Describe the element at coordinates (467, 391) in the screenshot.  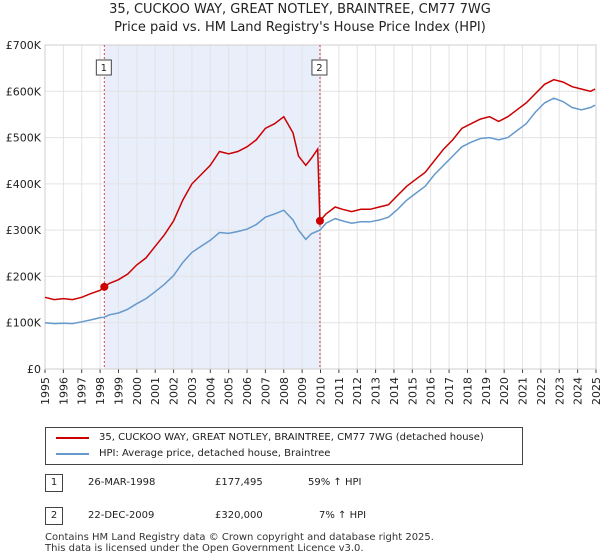
I see `x-tick-label: 2018` at that location.